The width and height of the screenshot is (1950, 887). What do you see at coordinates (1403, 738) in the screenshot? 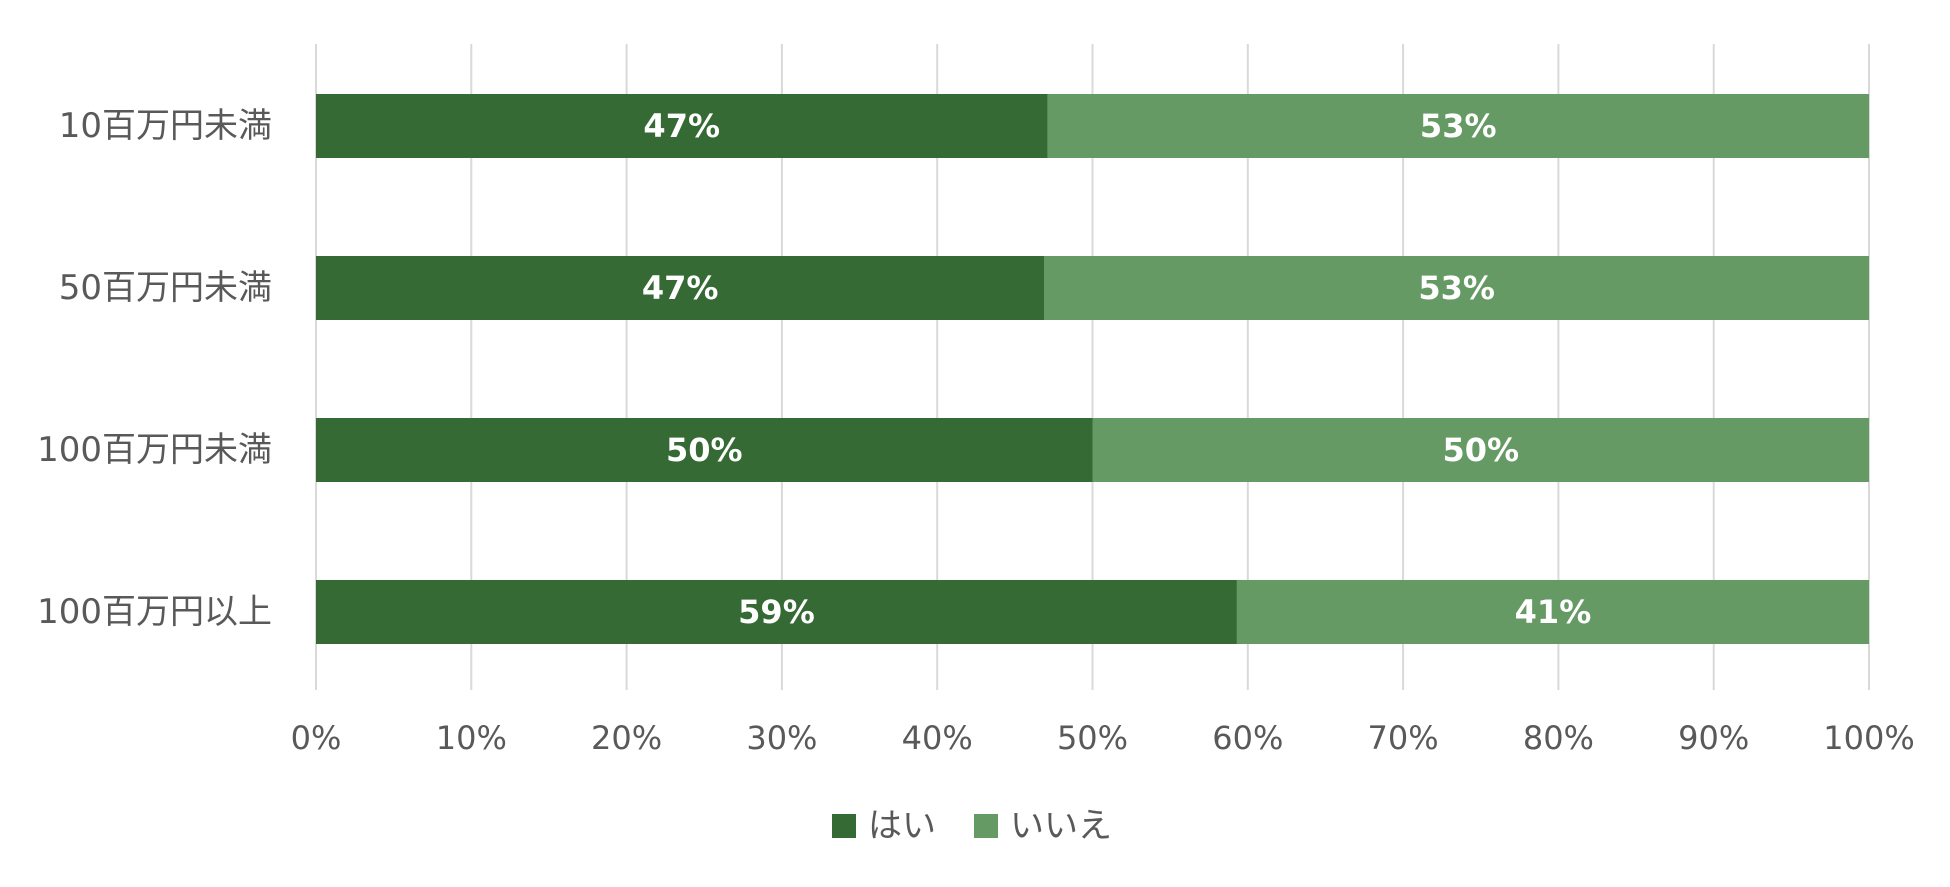
I see `x-tick-label: 70%` at bounding box center [1403, 738].